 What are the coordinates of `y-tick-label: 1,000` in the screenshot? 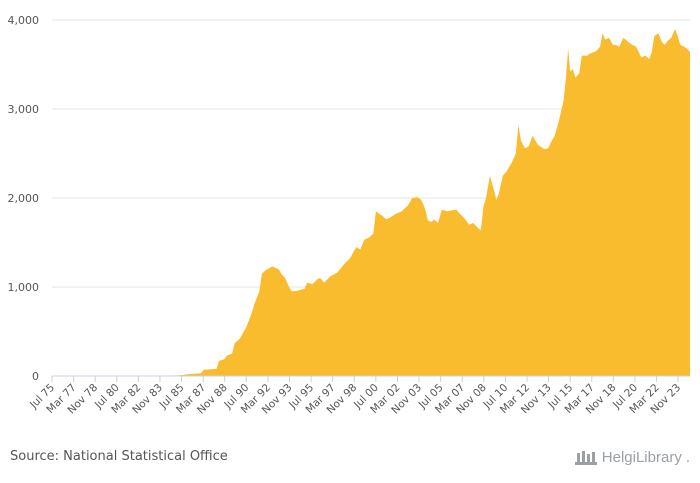 It's located at (24, 287).